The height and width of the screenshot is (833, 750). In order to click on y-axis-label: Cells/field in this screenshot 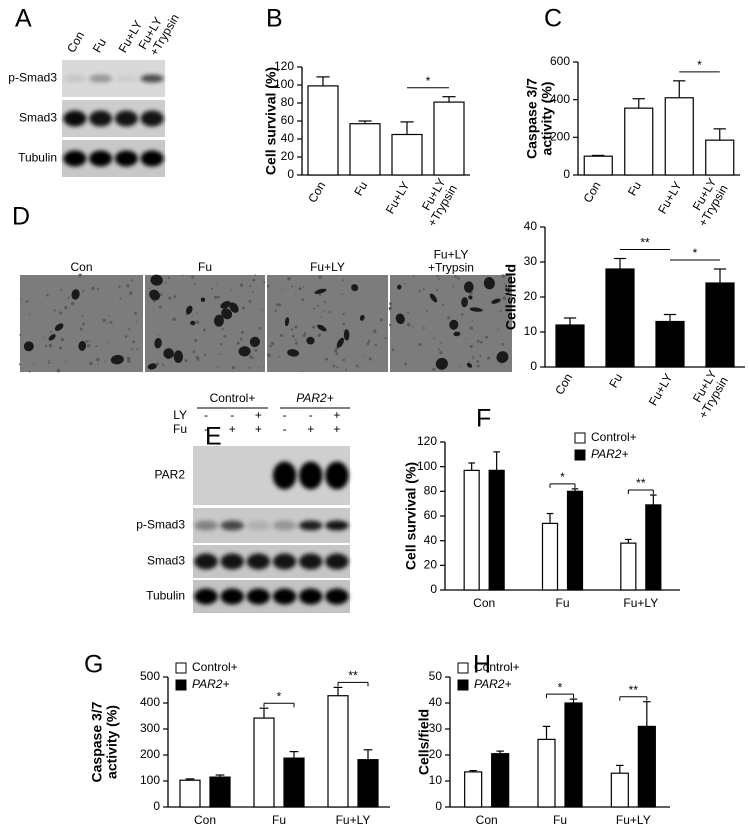, I will do `click(424, 742)`.